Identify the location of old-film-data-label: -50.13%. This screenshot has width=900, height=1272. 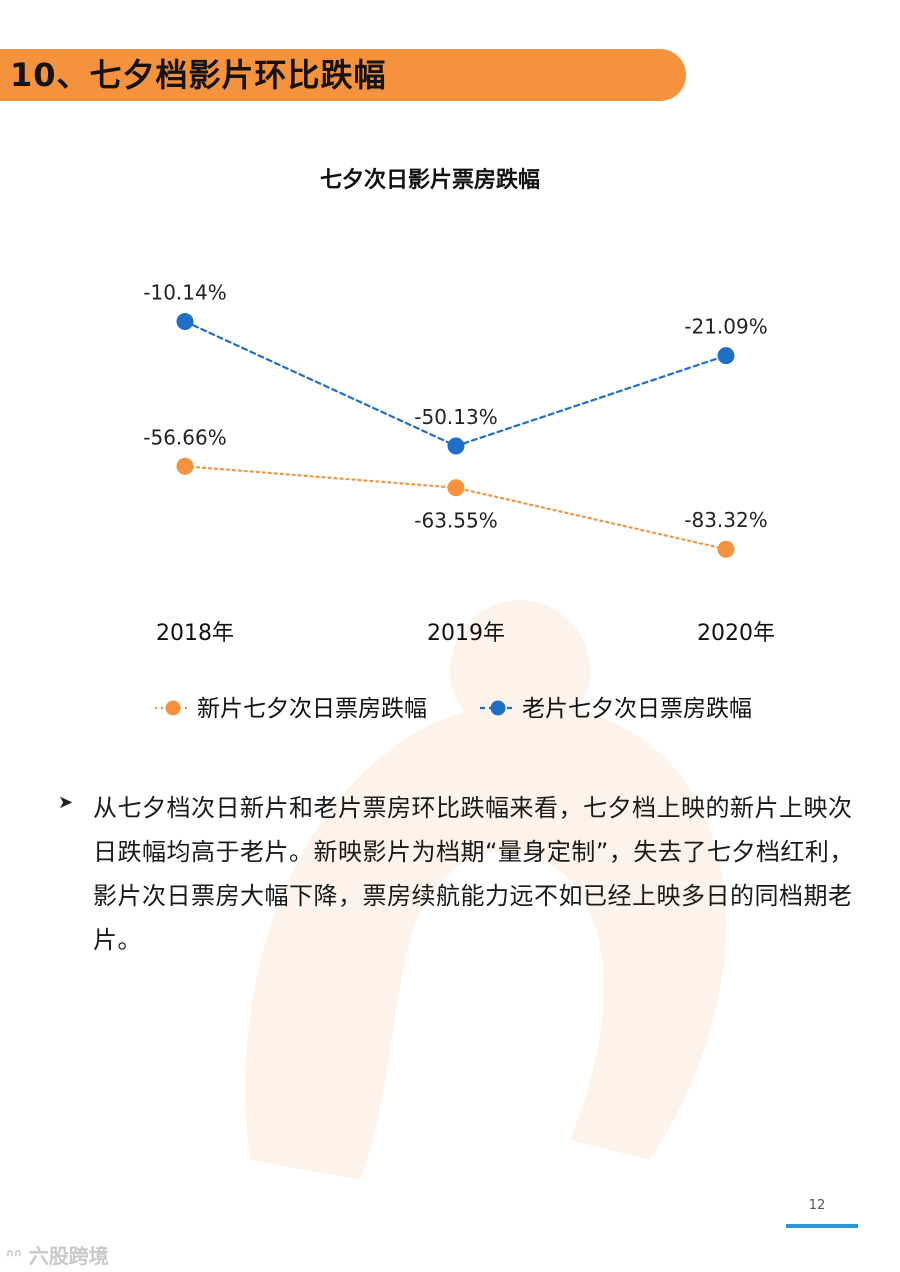
(455, 417).